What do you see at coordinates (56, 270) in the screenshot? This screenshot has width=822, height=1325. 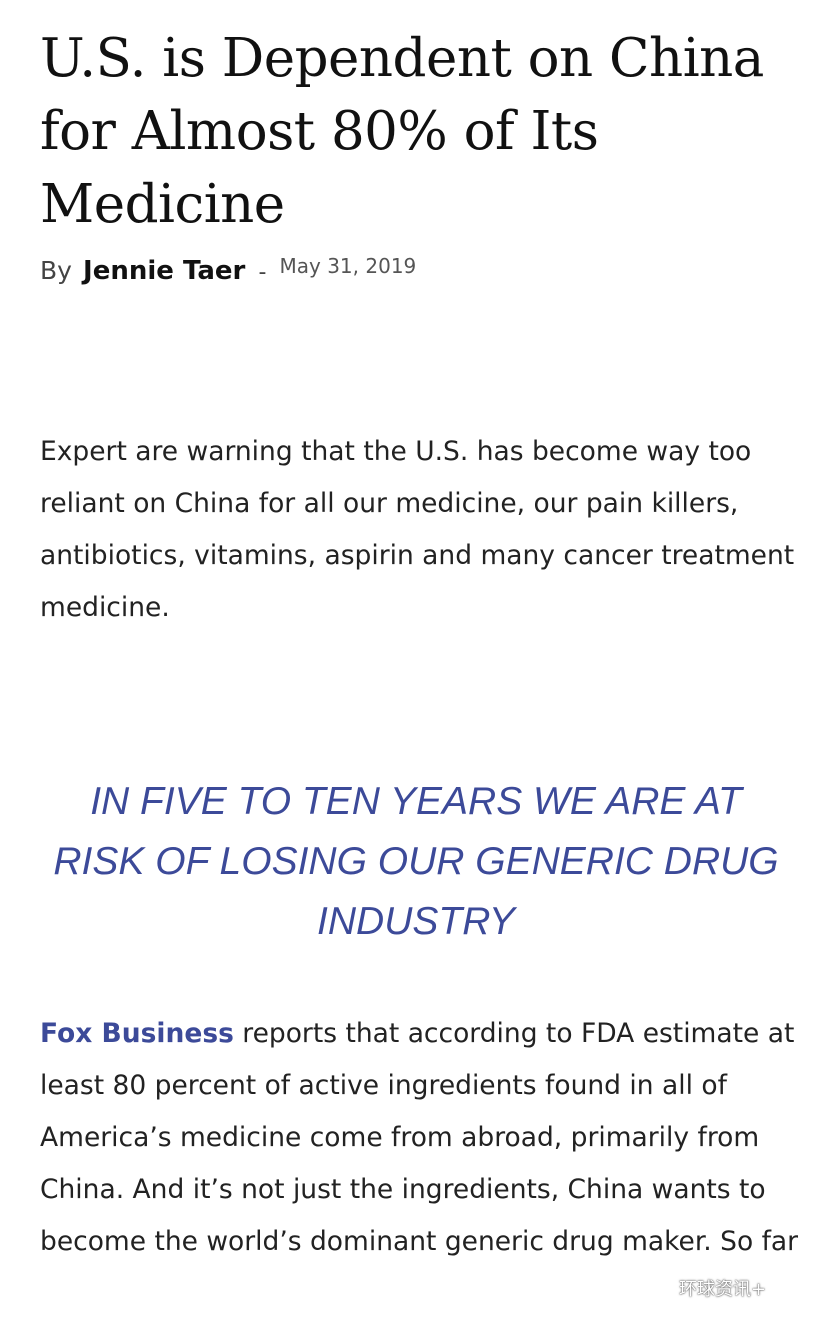 I see `byline-by: By` at bounding box center [56, 270].